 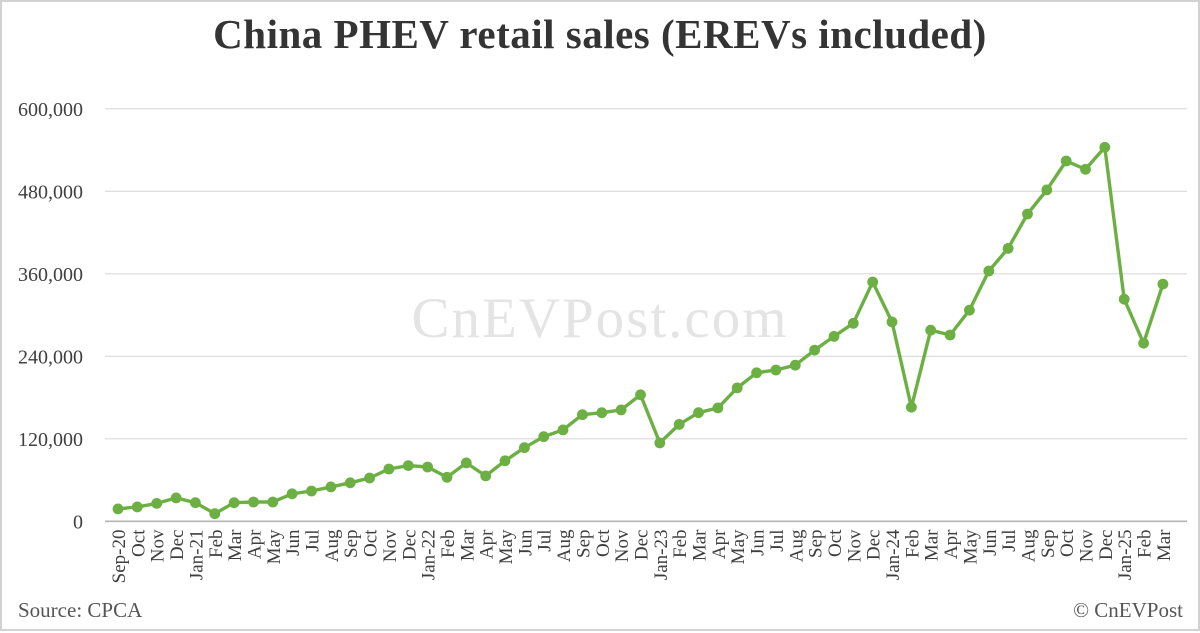 What do you see at coordinates (50, 192) in the screenshot?
I see `y-tick-label: 480,000` at bounding box center [50, 192].